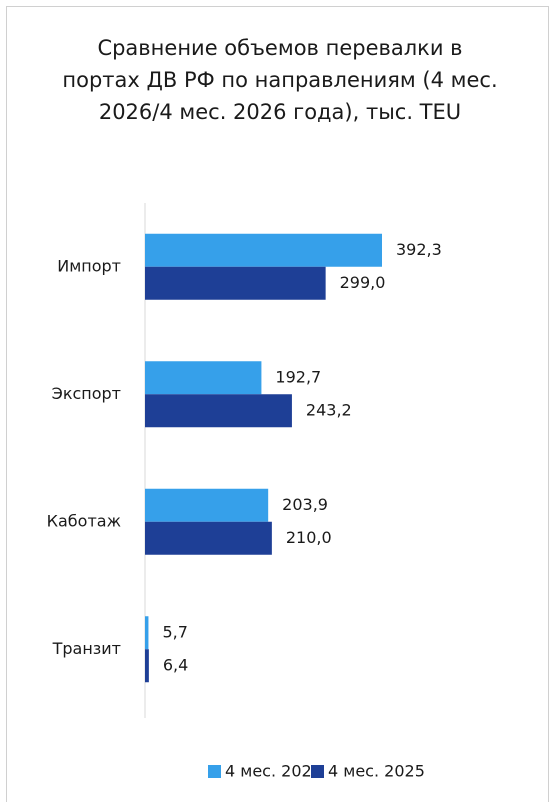  I want to click on data-label: 192,7, so click(298, 376).